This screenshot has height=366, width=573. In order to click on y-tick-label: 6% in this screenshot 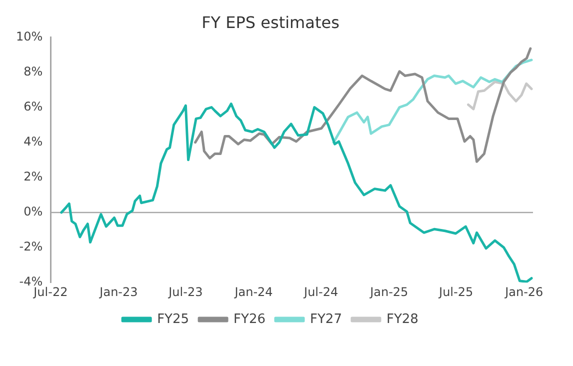, I will do `click(33, 106)`.